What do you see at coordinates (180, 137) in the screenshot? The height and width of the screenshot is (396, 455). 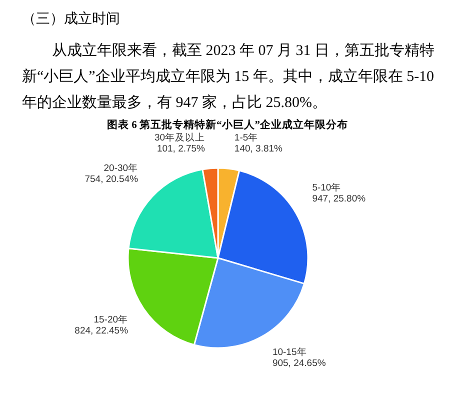 I see `slice-label: 30年及以上` at bounding box center [180, 137].